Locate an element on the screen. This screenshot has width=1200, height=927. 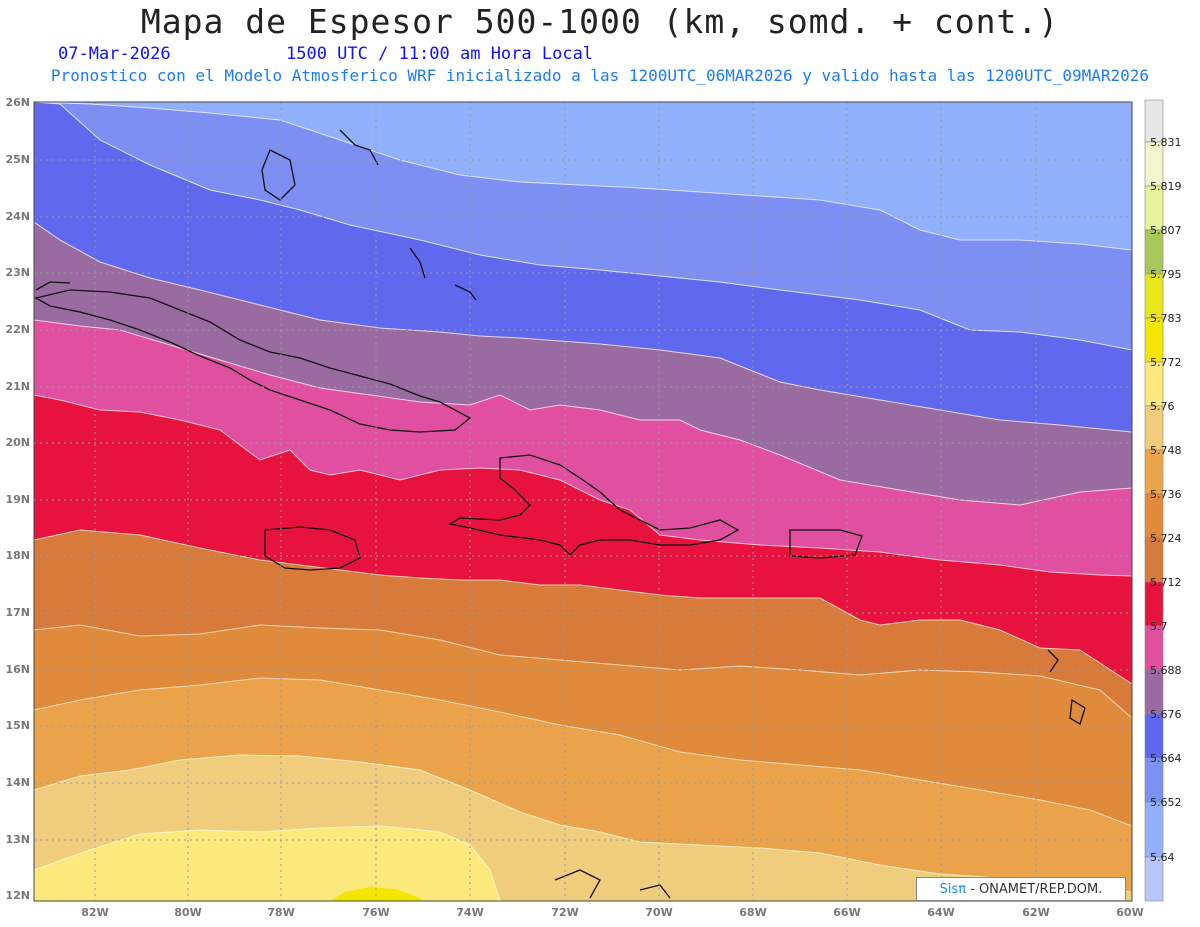
lon-label: 76W is located at coordinates (376, 912).